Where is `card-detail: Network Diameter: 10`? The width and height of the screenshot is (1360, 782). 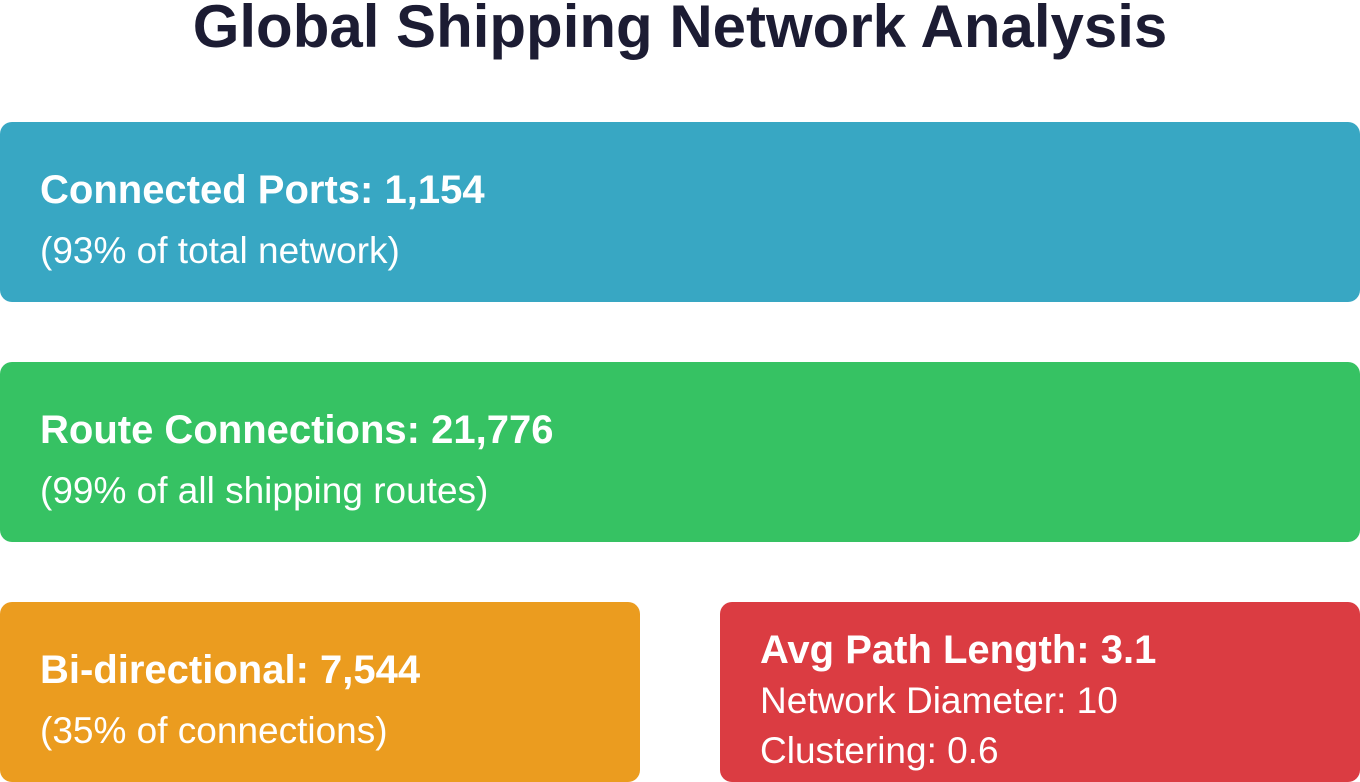 card-detail: Network Diameter: 10 is located at coordinates (939, 700).